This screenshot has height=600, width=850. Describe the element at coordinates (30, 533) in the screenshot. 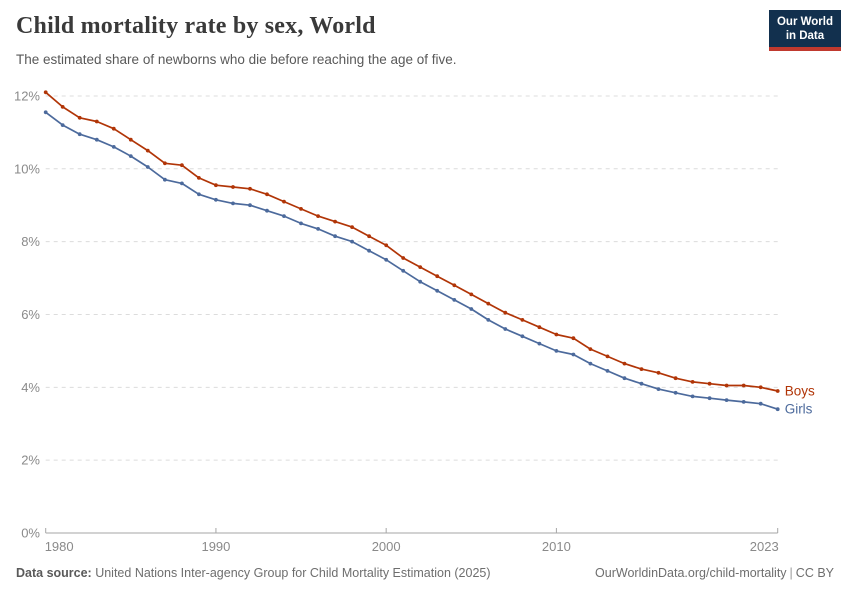

I see `y-tick-label-0%: 0%` at that location.